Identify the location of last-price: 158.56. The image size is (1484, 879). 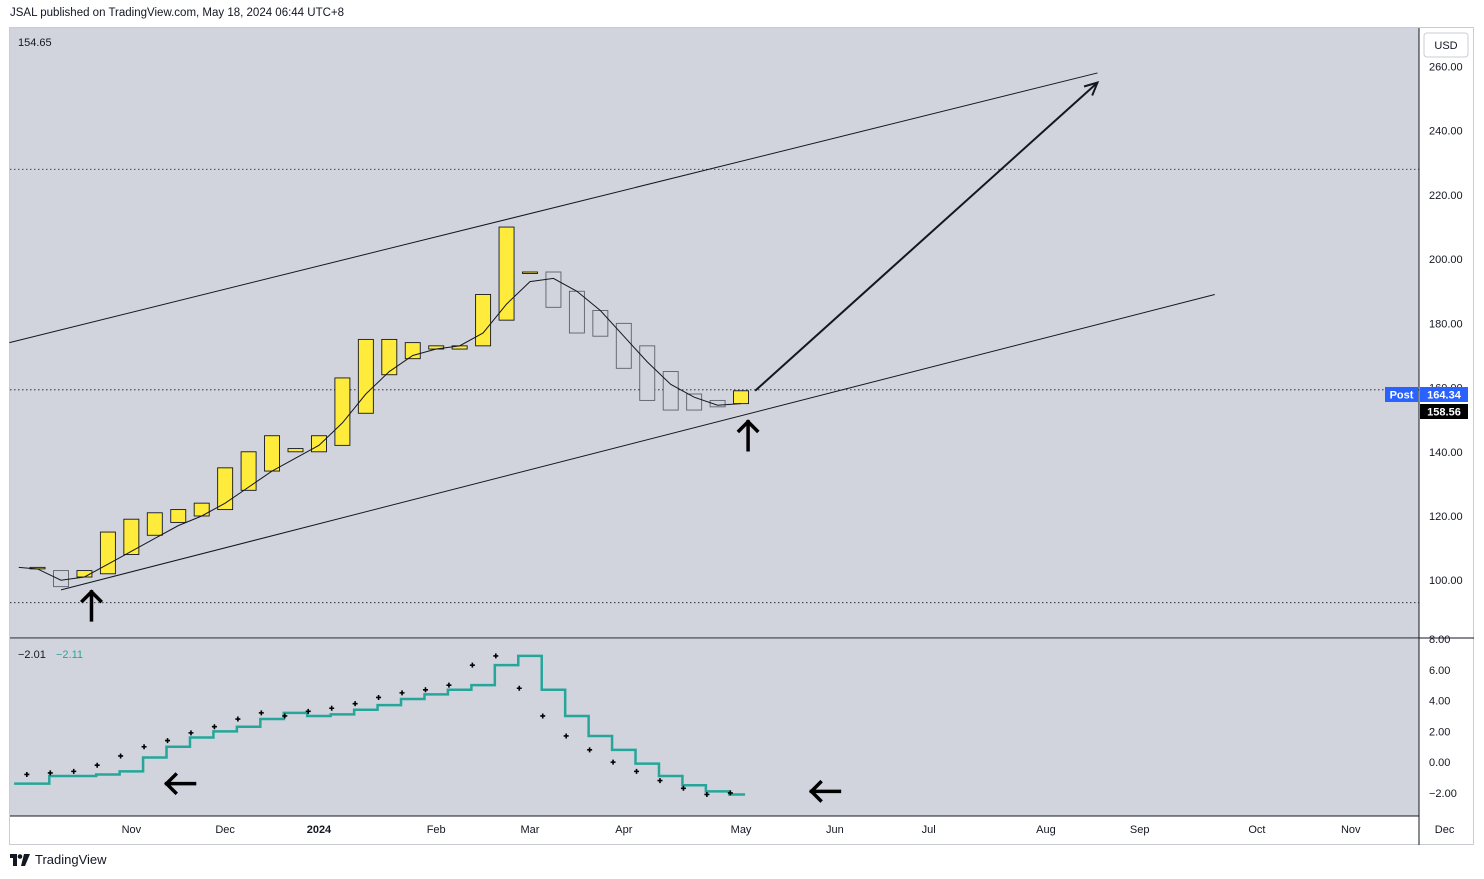
(1444, 413).